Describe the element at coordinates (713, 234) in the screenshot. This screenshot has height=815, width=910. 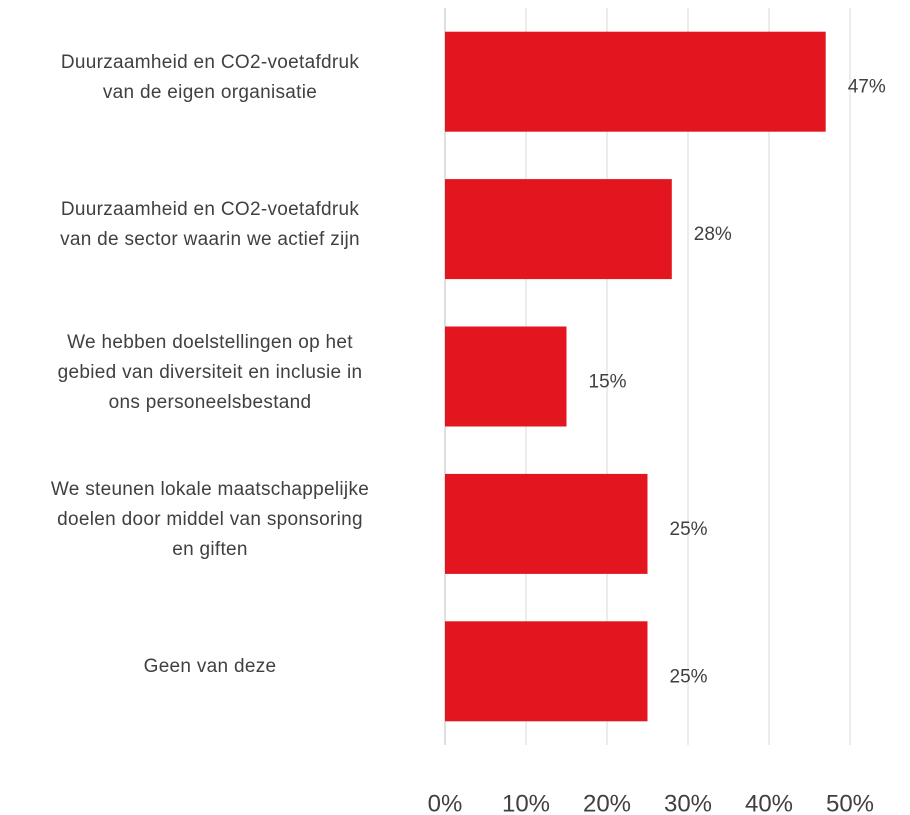
I see `value-label: 28%` at that location.